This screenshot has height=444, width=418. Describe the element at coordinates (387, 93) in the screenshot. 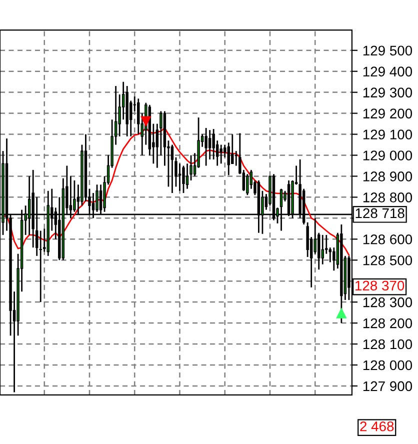

I see `y-tick-label: 129 300` at that location.